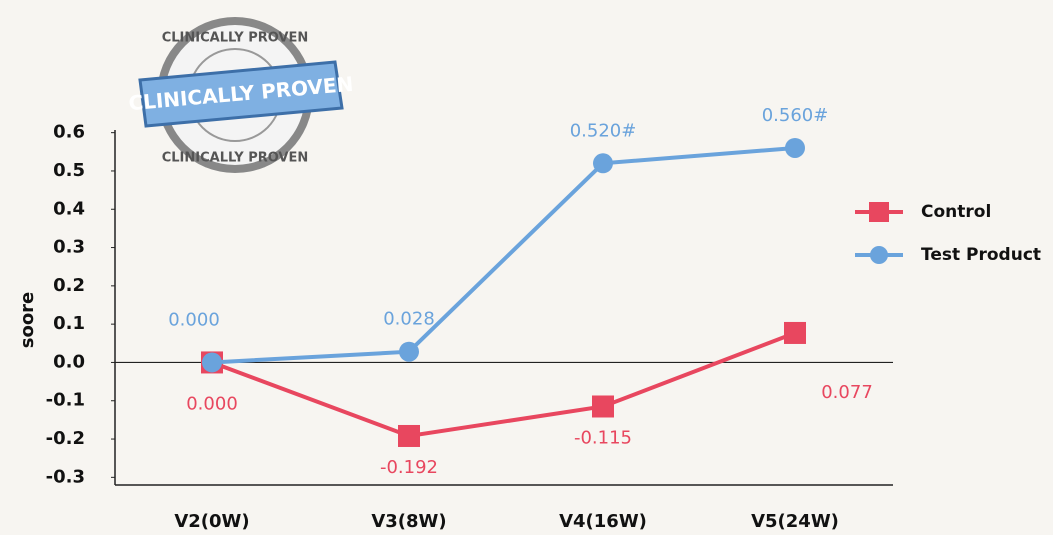 Image resolution: width=1053 pixels, height=535 pixels. Describe the element at coordinates (211, 521) in the screenshot. I see `x-tick-label: V2(0W)` at that location.